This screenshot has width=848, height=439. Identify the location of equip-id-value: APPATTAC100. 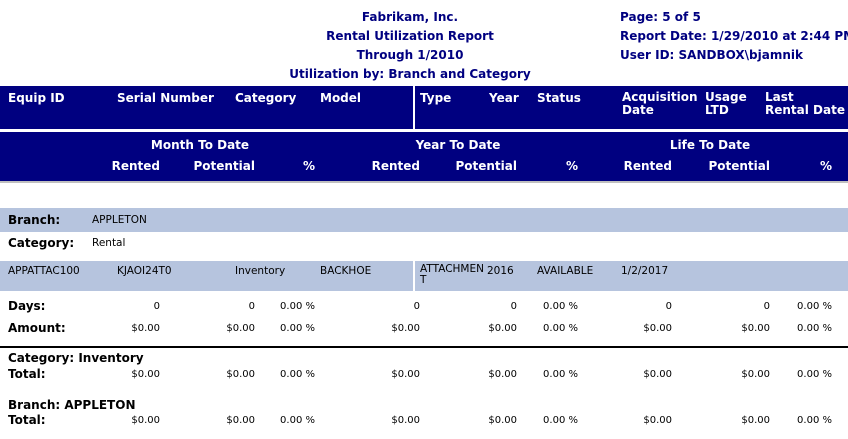
(44, 271).